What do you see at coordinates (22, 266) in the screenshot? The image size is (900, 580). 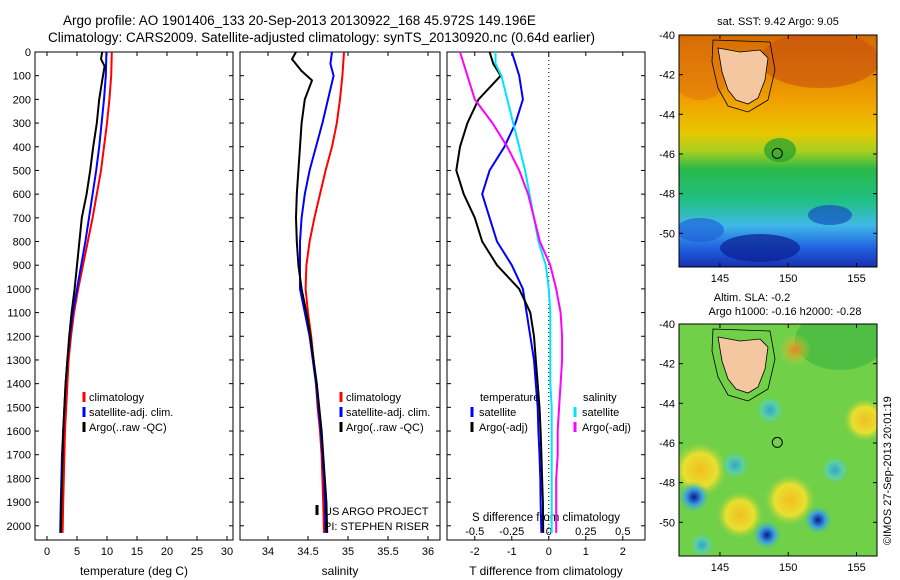 I see `depth-tick-label: 900` at bounding box center [22, 266].